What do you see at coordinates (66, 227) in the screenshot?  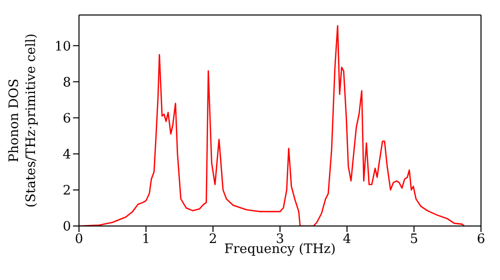 I see `y-tick-label: 0` at bounding box center [66, 227].